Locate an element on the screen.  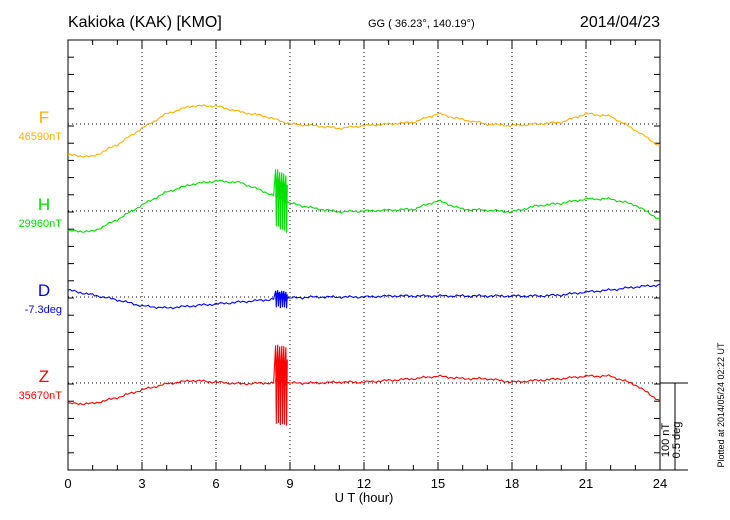
x-tick-label: 24 is located at coordinates (660, 483).